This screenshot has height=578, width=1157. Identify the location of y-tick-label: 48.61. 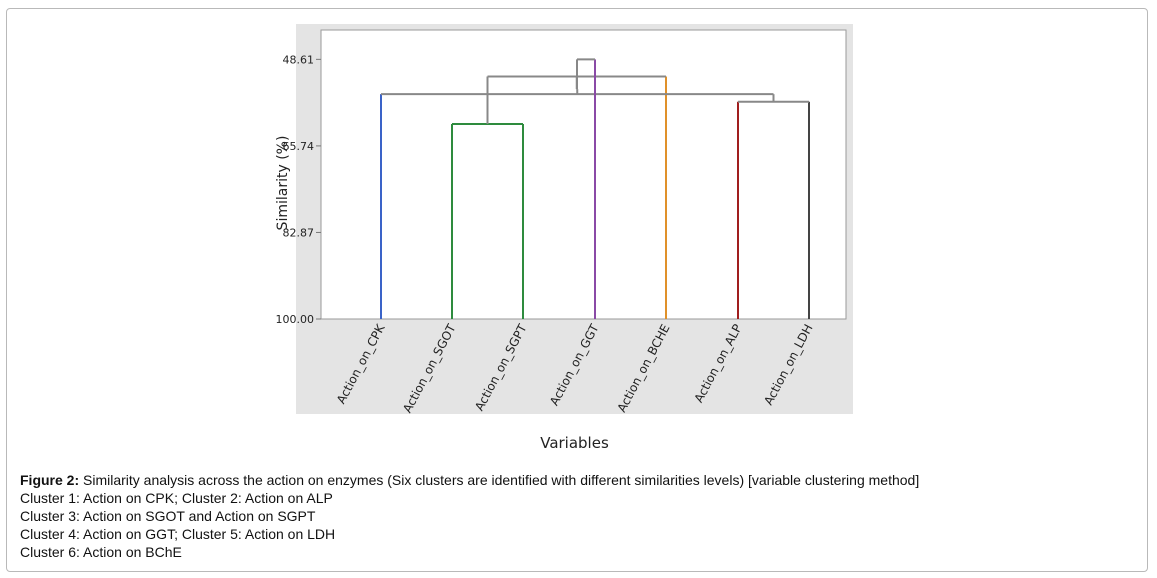
(299, 59).